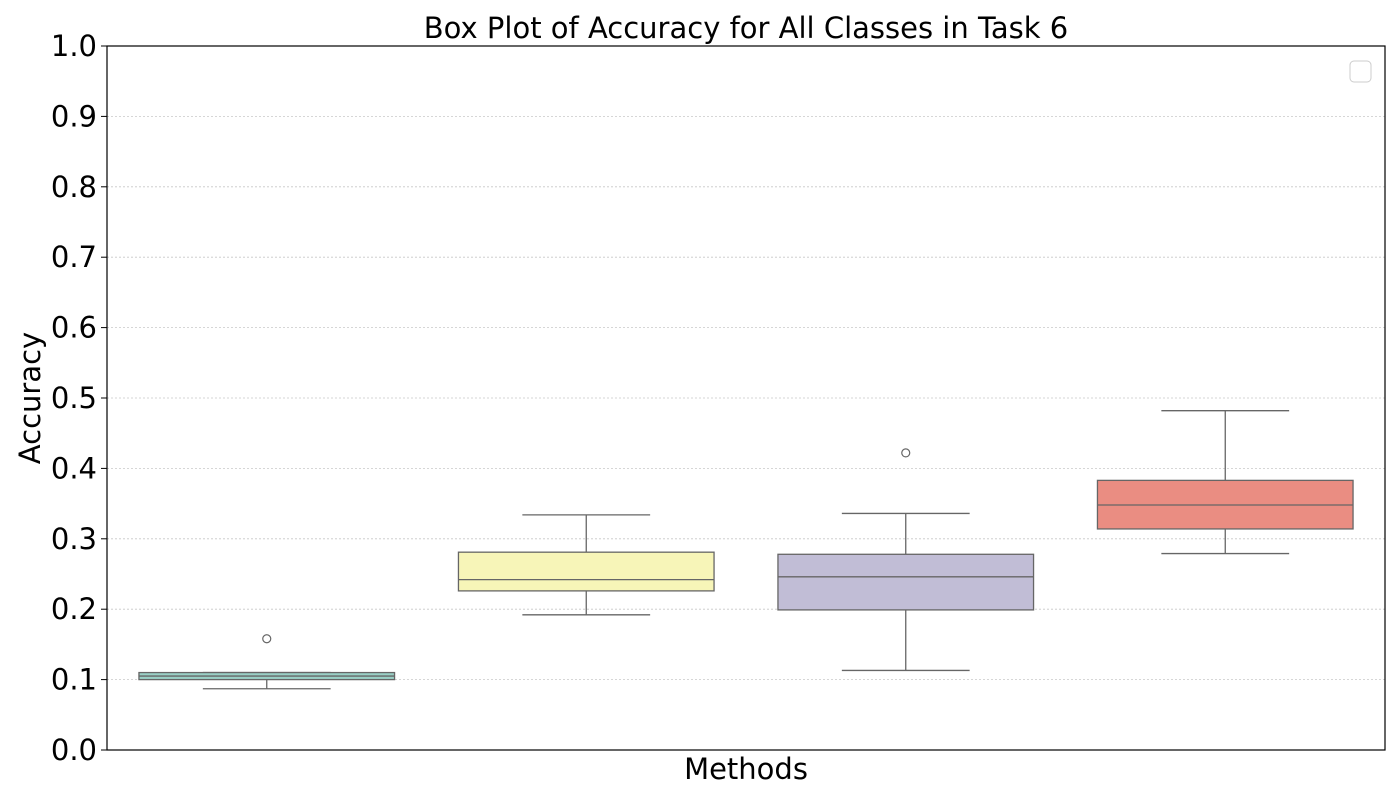  What do you see at coordinates (74, 187) in the screenshot?
I see `y-tick-label: 0.8` at bounding box center [74, 187].